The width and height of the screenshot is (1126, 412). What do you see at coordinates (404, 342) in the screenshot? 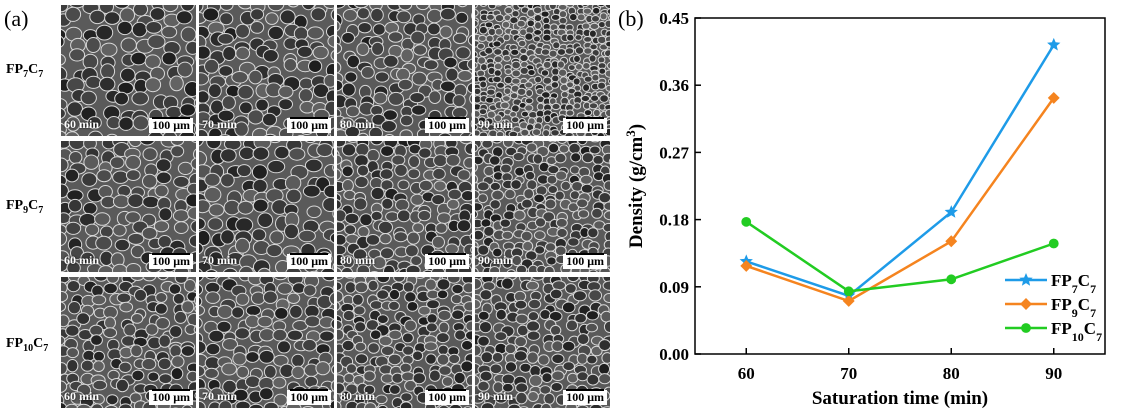
I see `sem-micrograph: 80 min 100 μm` at bounding box center [404, 342].